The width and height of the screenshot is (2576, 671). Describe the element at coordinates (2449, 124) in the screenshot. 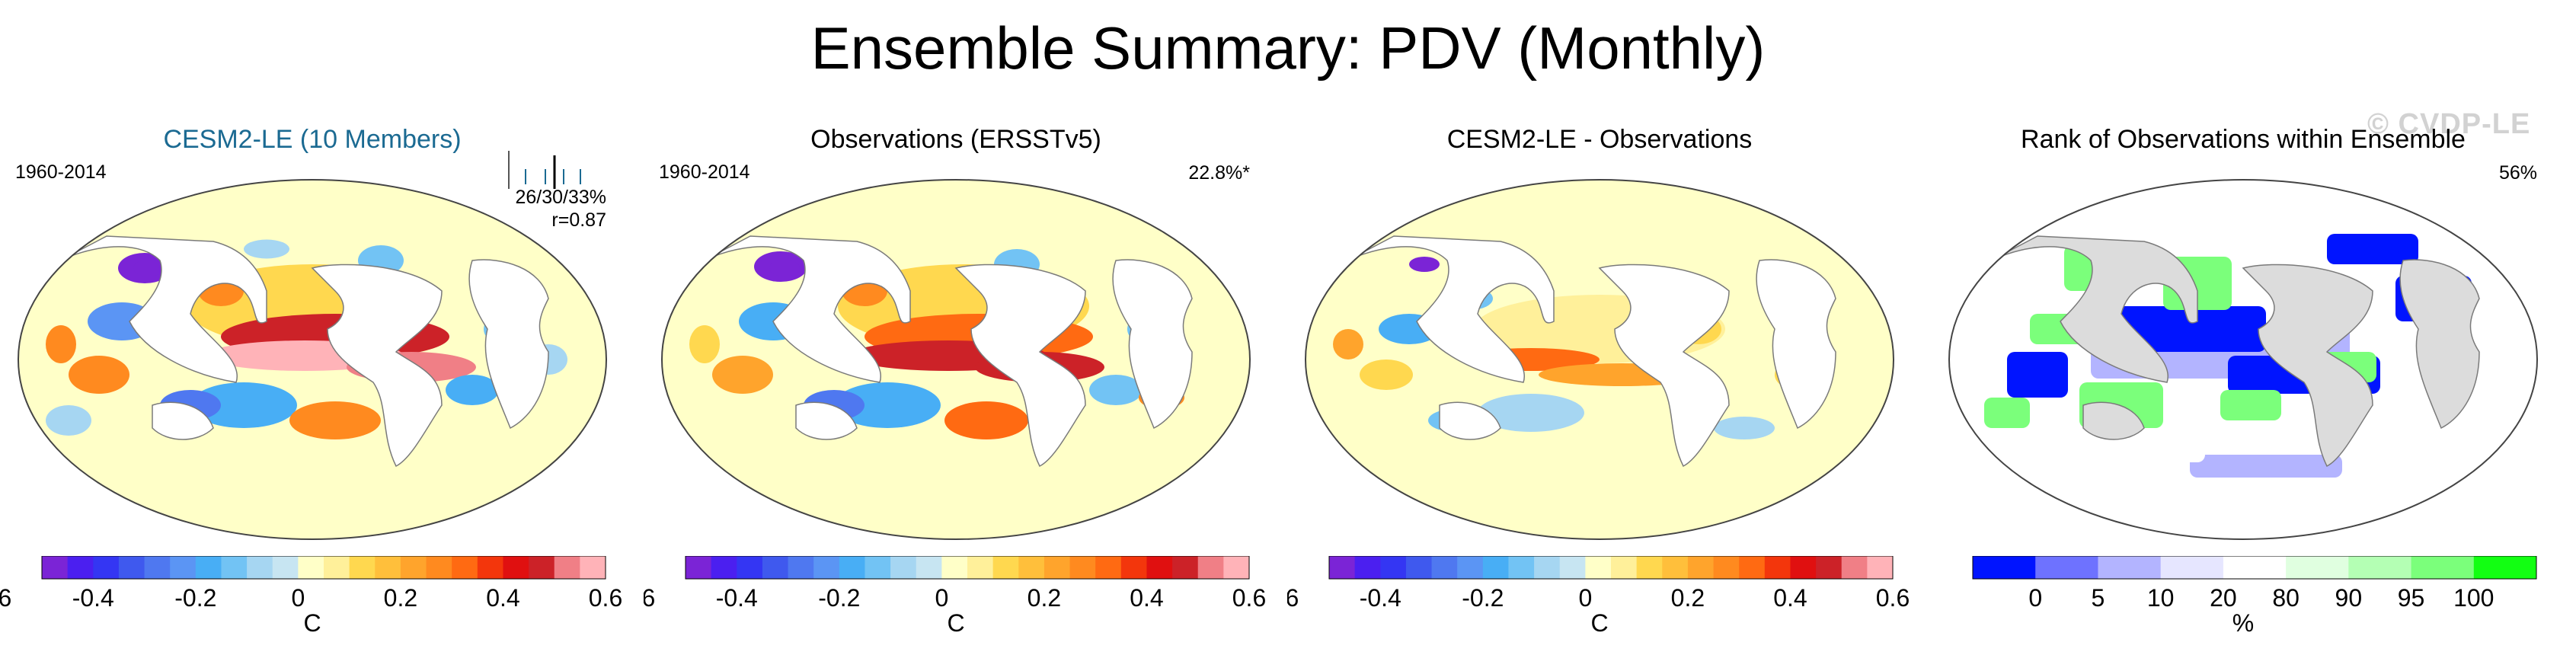

I see `watermark: © CVDP-LE` at that location.